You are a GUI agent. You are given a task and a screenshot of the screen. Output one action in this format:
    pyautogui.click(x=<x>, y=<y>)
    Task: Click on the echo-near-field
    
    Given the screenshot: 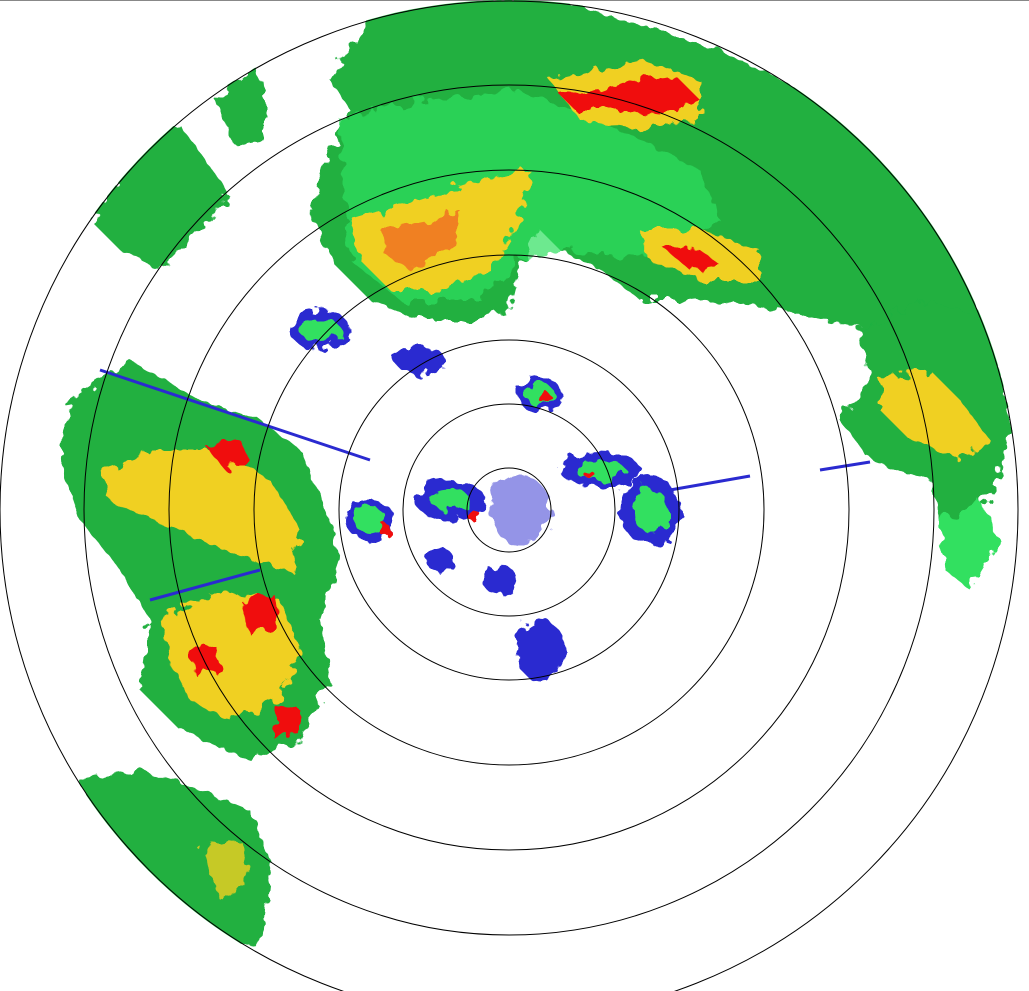 What is the action you would take?
    pyautogui.click(x=485, y=495)
    